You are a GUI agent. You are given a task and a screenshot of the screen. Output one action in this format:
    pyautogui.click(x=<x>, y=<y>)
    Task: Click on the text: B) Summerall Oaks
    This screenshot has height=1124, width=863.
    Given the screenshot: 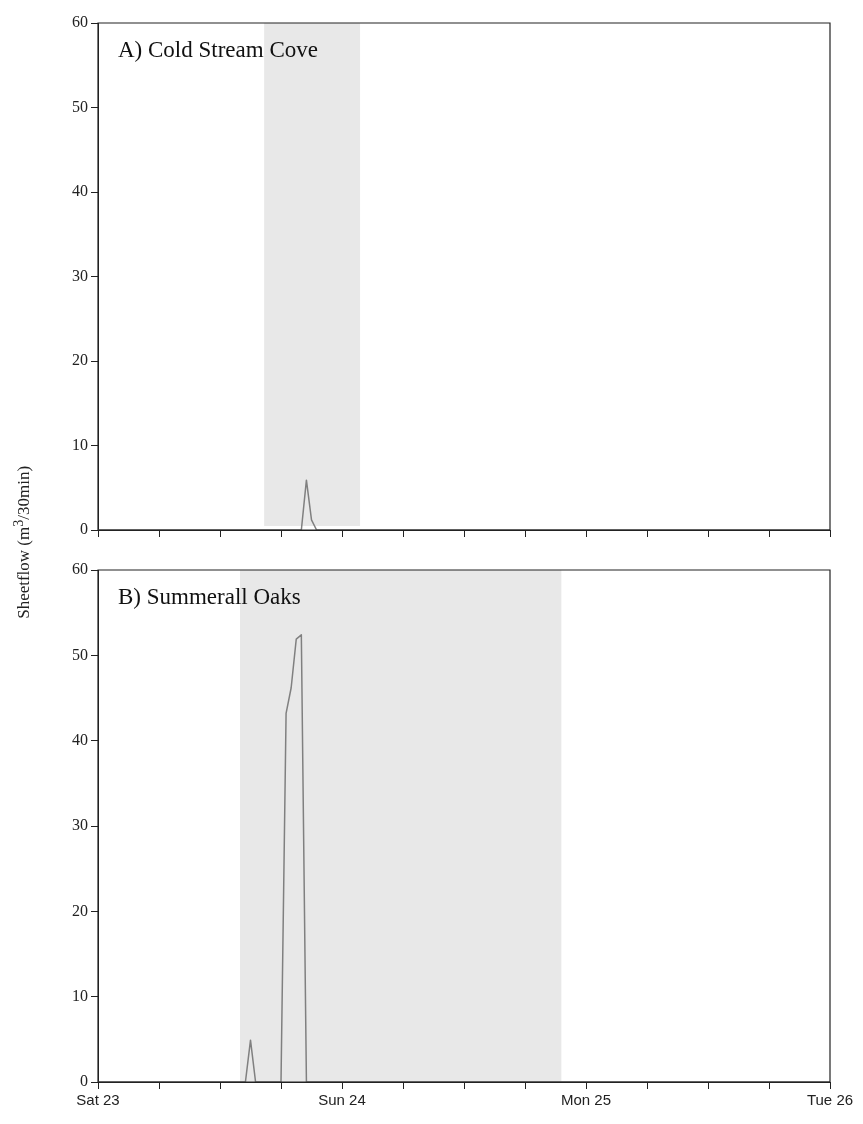 What is the action you would take?
    pyautogui.click(x=209, y=596)
    